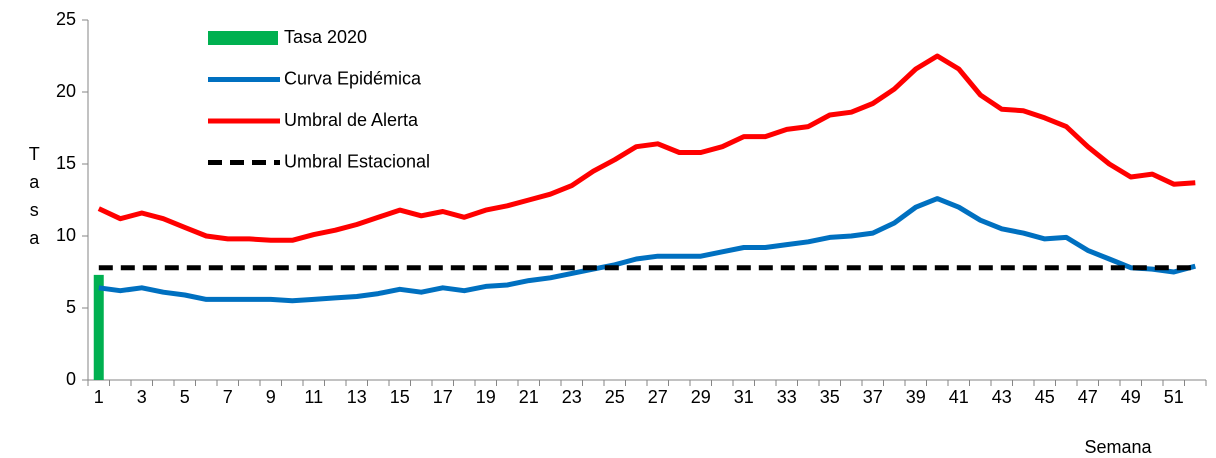 This screenshot has width=1216, height=458. I want to click on x-tick-label: 15, so click(400, 397).